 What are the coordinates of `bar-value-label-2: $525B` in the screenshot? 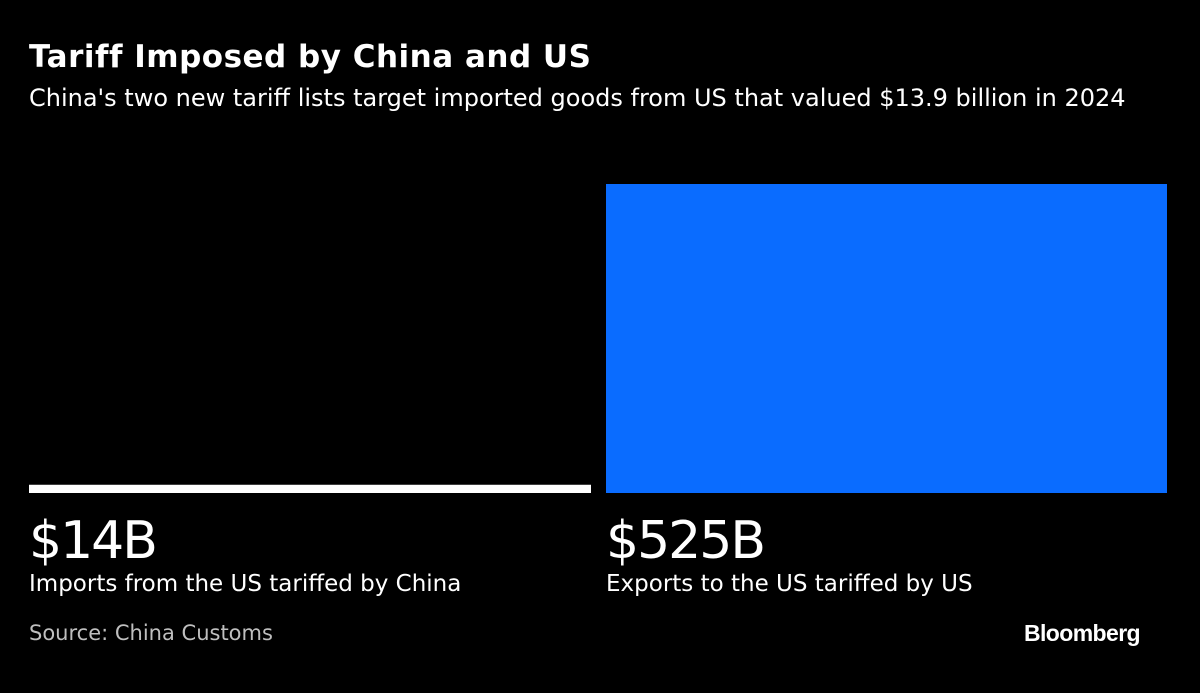 It's located at (685, 541).